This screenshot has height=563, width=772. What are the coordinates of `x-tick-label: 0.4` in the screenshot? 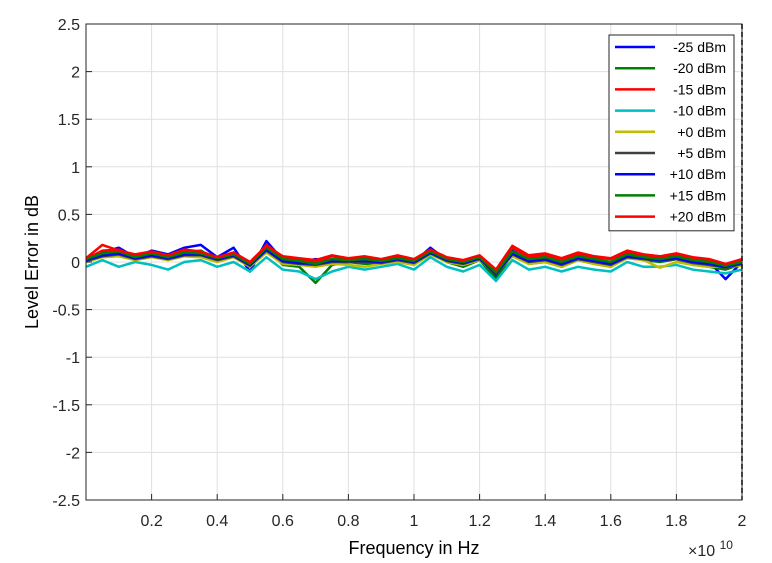 It's located at (217, 521).